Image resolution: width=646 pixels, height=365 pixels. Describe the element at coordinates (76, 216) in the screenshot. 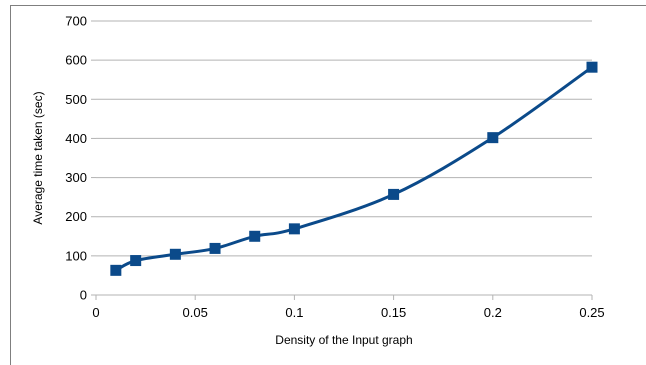

I see `y-tick-label: 200` at that location.